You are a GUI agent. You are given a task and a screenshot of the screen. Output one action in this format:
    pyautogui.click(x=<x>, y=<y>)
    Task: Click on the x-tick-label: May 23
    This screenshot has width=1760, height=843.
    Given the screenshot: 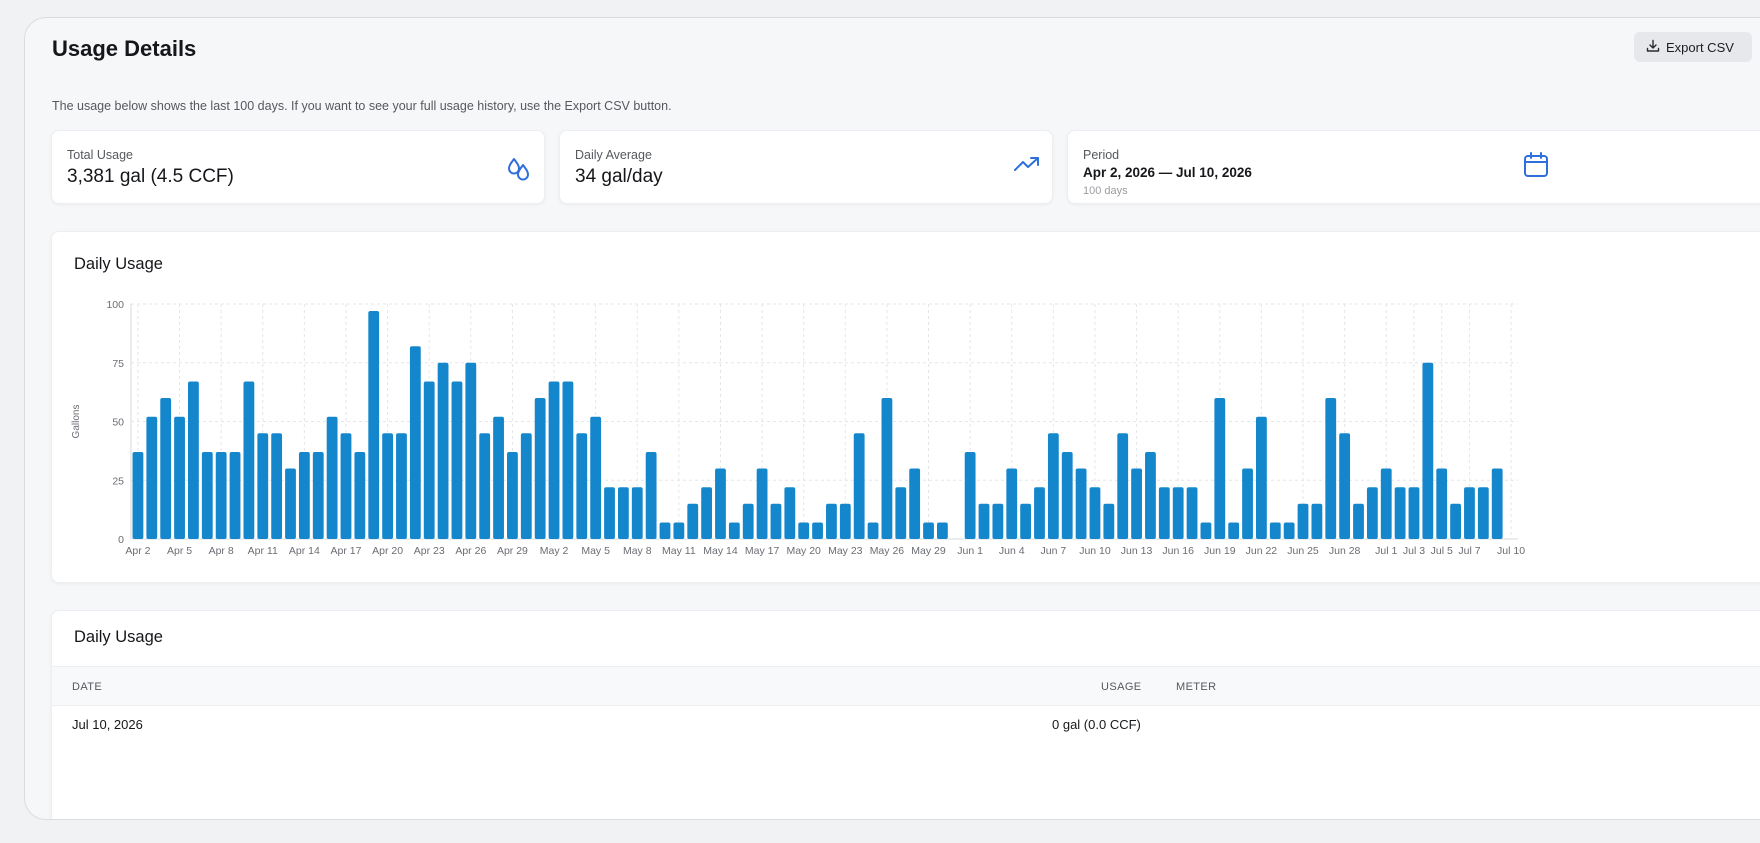 What is the action you would take?
    pyautogui.click(x=845, y=551)
    